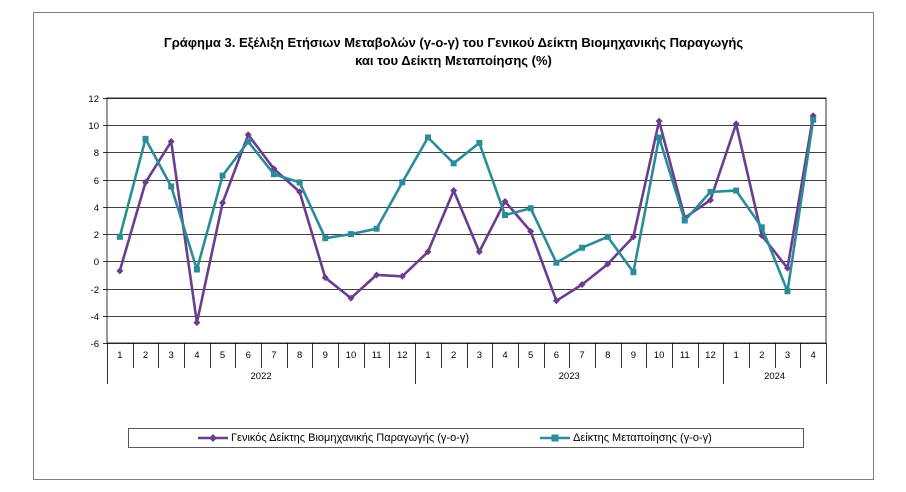 This screenshot has width=906, height=492. I want to click on y-tick-label: 8, so click(96, 153).